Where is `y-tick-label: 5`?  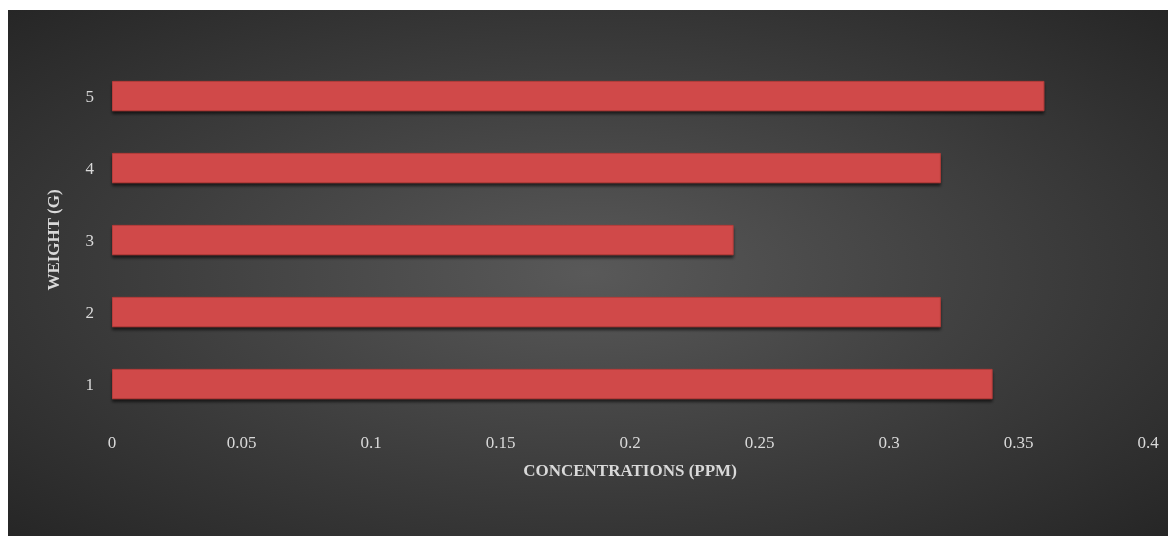 y-tick-label: 5 is located at coordinates (89, 96).